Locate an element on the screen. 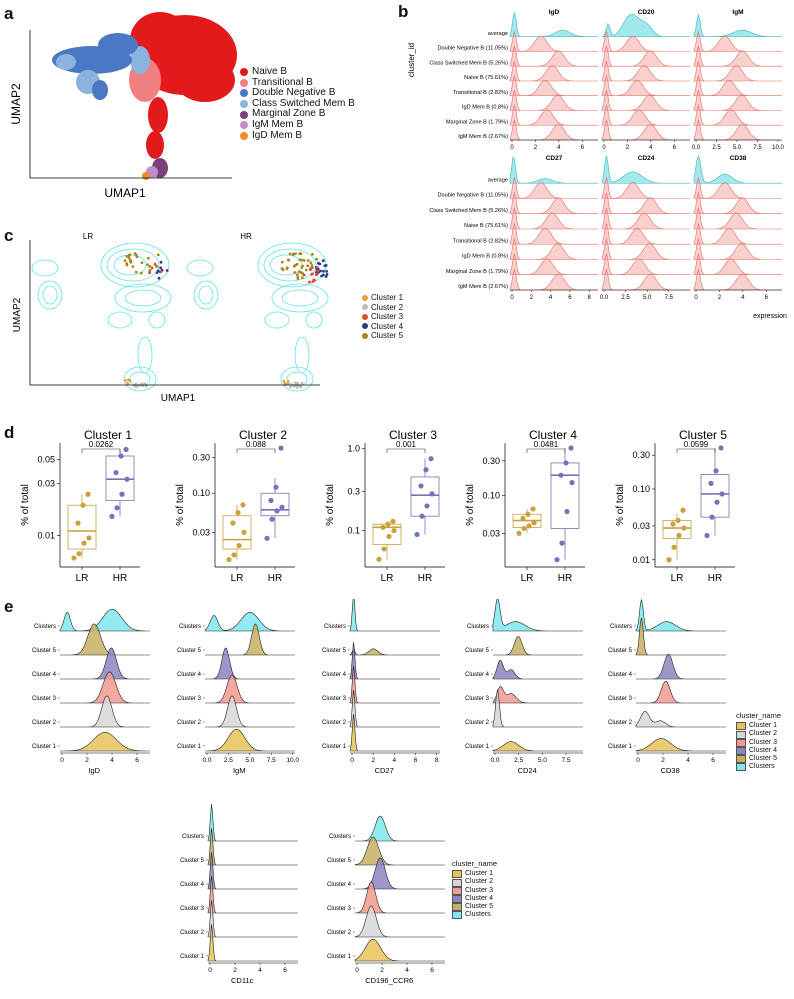 Image resolution: width=794 pixels, height=999 pixels. row-label: Cluster 5 is located at coordinates (189, 651).